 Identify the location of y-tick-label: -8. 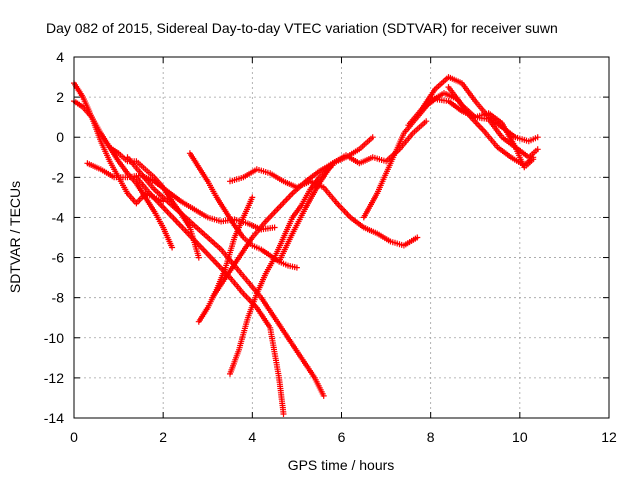
(58, 298).